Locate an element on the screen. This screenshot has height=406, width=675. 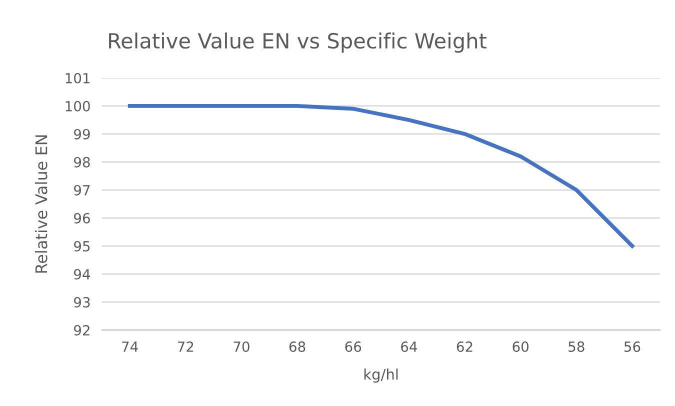
x-tick-label: 58 is located at coordinates (576, 346).